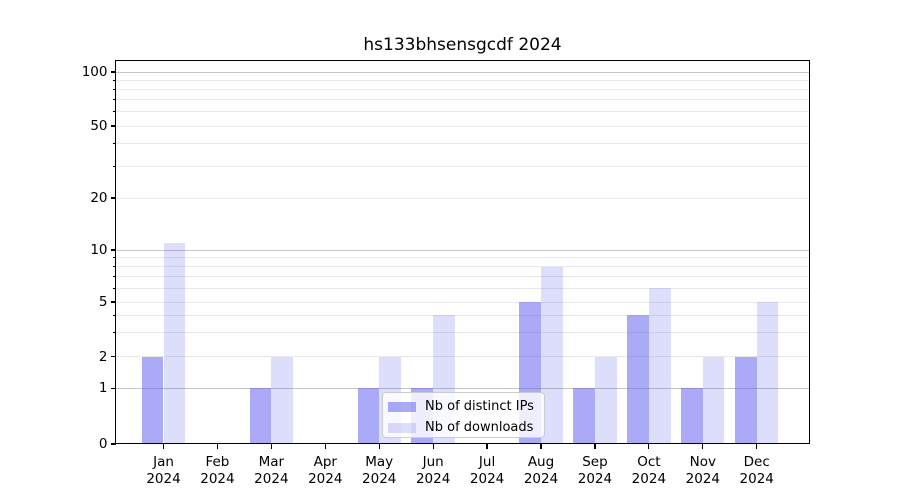 The height and width of the screenshot is (500, 900). What do you see at coordinates (99, 126) in the screenshot?
I see `y-tick-label: 50` at bounding box center [99, 126].